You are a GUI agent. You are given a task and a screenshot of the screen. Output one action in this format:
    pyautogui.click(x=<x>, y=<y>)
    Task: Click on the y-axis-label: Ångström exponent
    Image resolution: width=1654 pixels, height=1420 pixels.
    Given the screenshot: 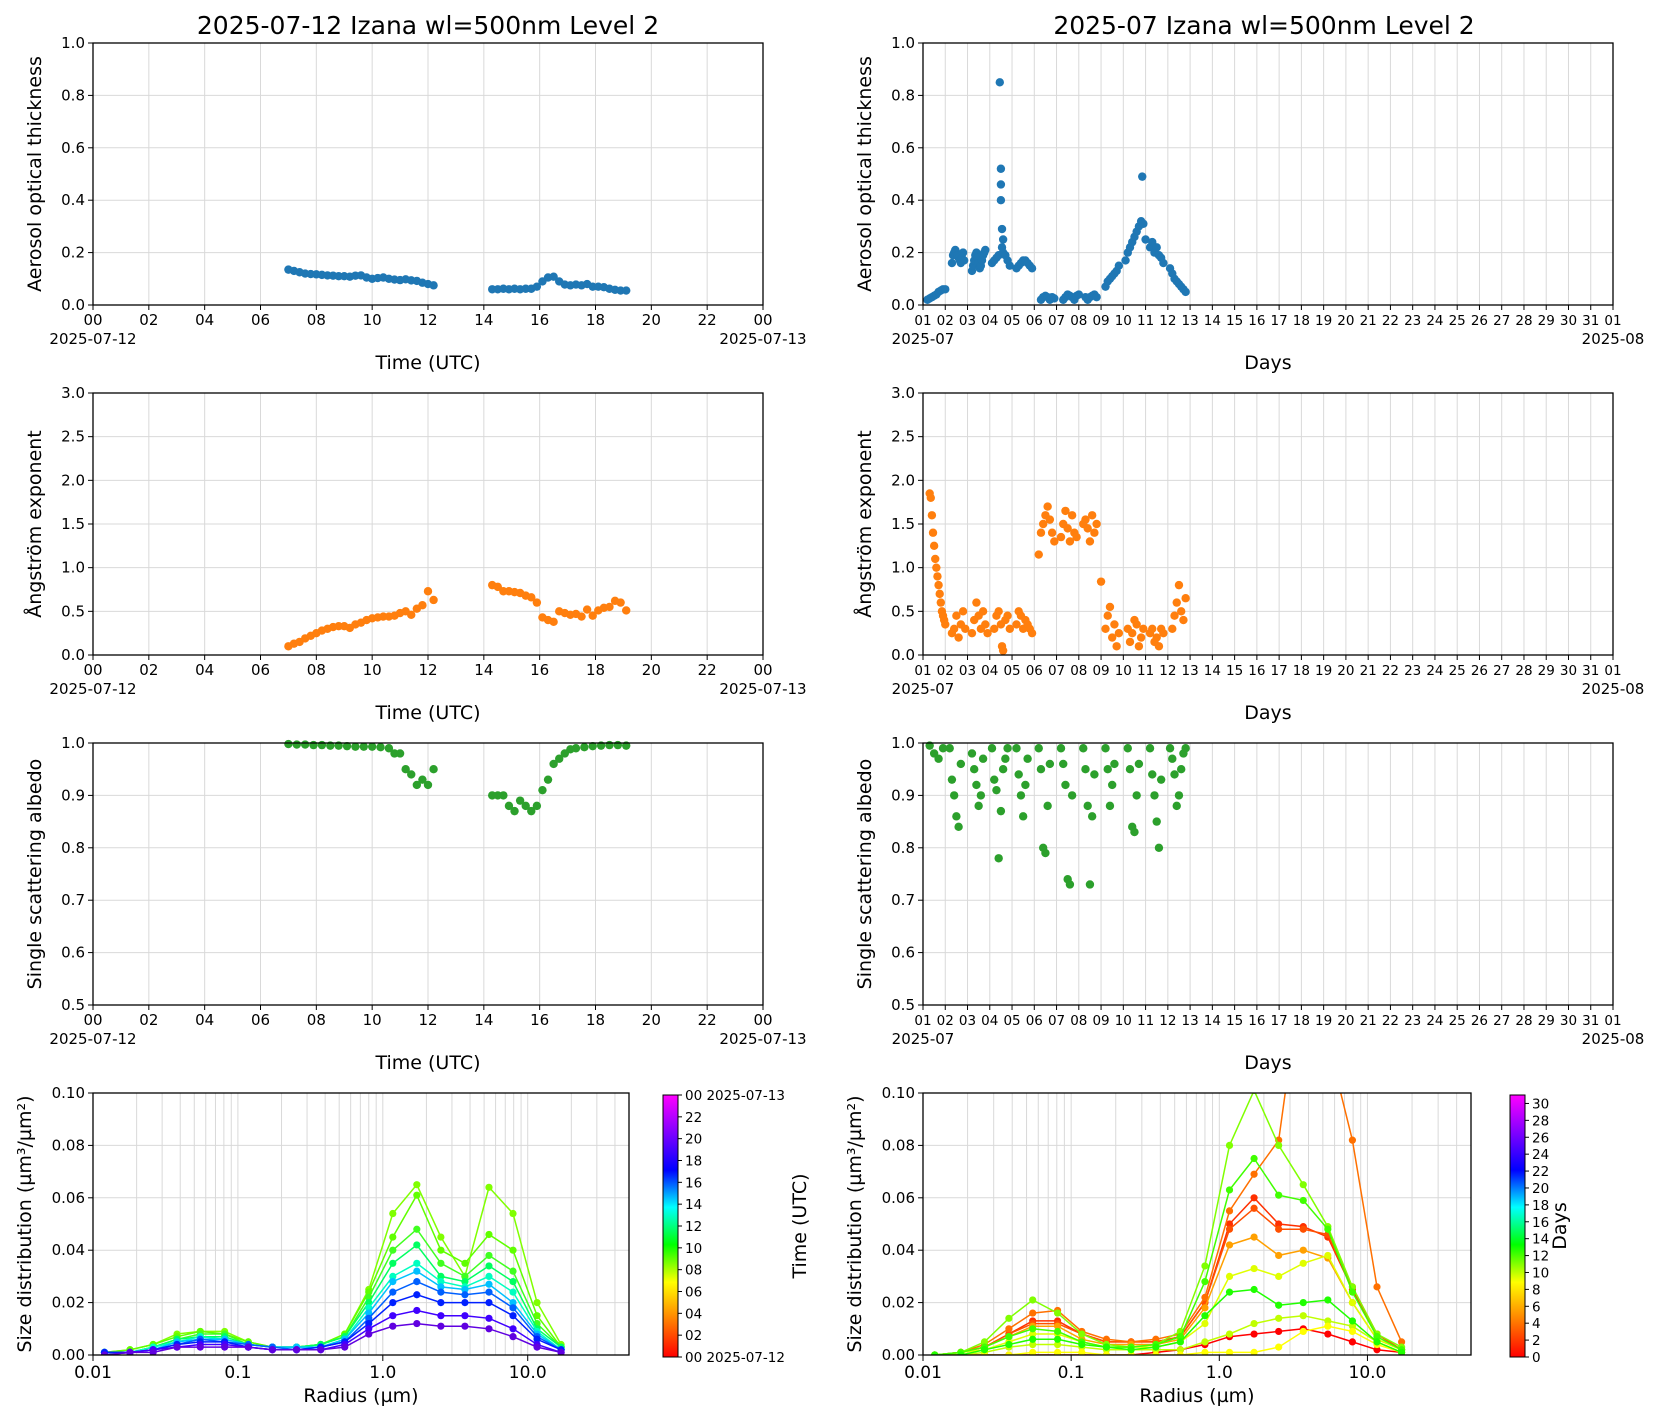 What is the action you would take?
    pyautogui.click(x=34, y=524)
    